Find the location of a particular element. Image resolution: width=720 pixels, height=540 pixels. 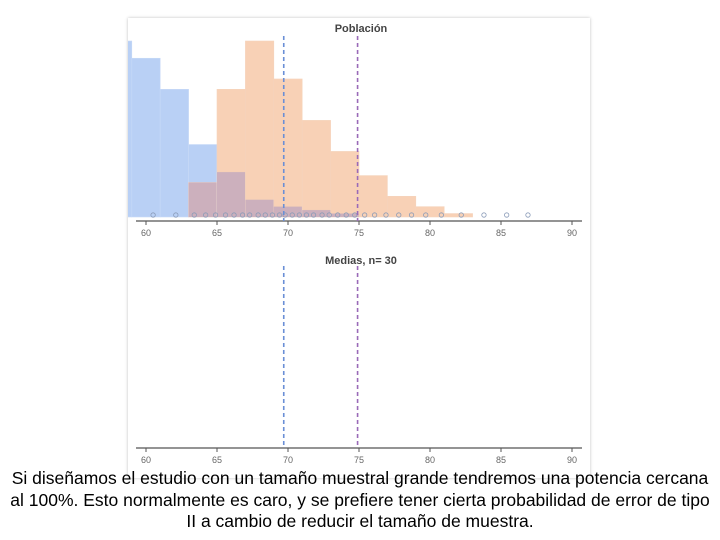

population-reference-lines is located at coordinates (320, 128).